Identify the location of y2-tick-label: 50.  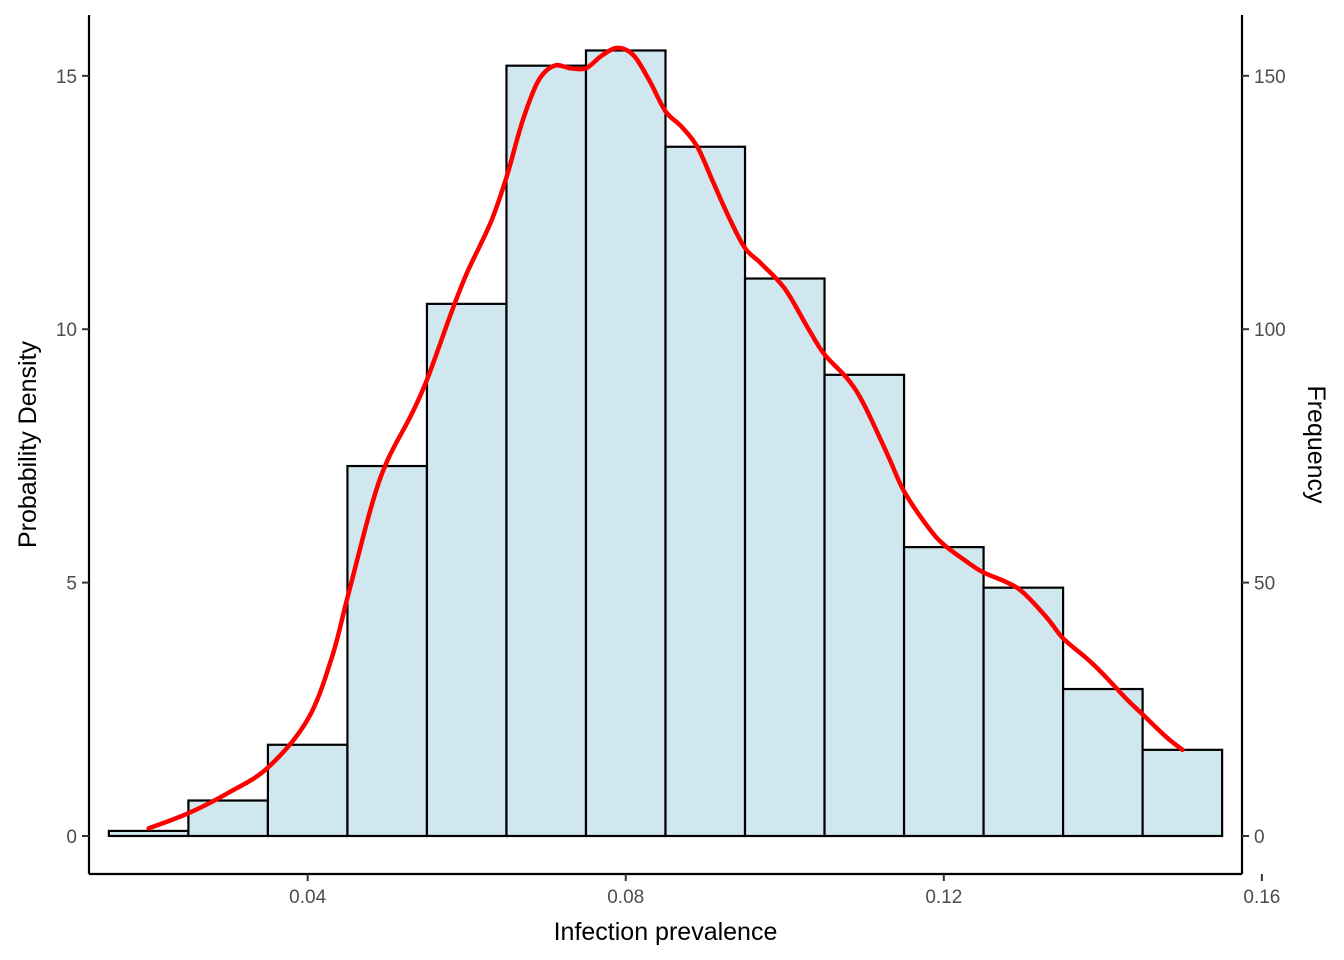
(1264, 584).